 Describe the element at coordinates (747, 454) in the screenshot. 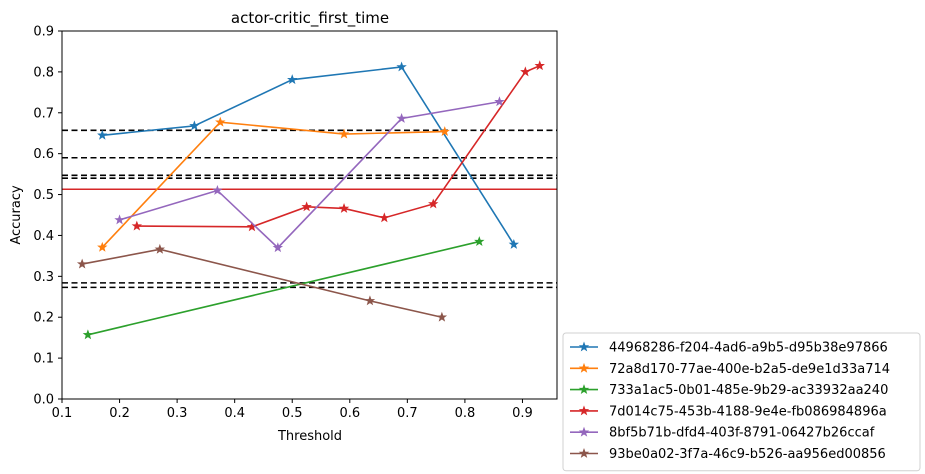

I see `legend-label: 93be0a02-3f7a-46c9-b526-aa956ed00856` at that location.